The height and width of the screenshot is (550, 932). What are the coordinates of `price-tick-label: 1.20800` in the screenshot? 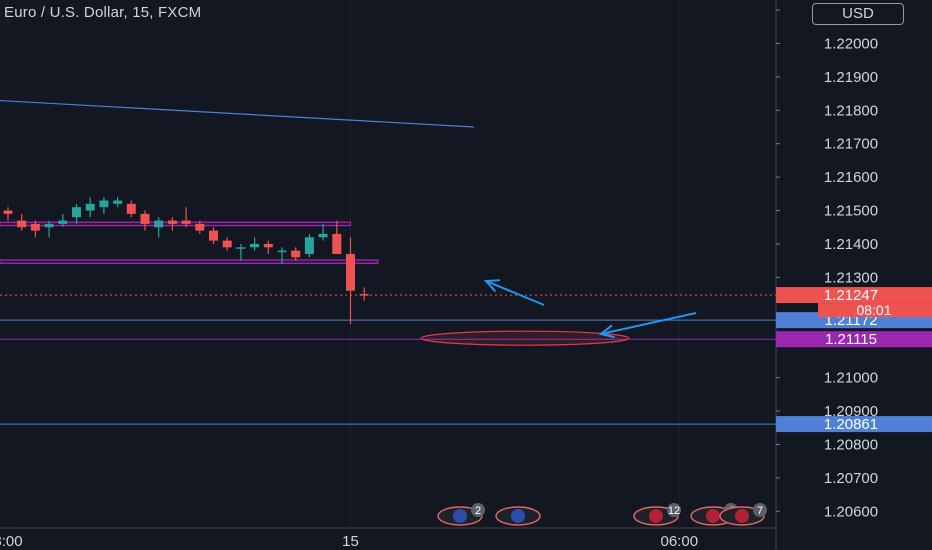 It's located at (851, 444).